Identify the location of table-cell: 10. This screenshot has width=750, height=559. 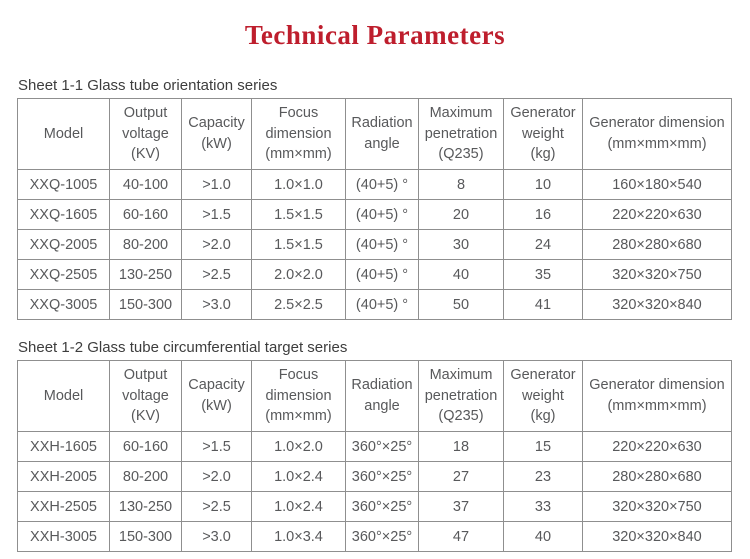
(543, 184).